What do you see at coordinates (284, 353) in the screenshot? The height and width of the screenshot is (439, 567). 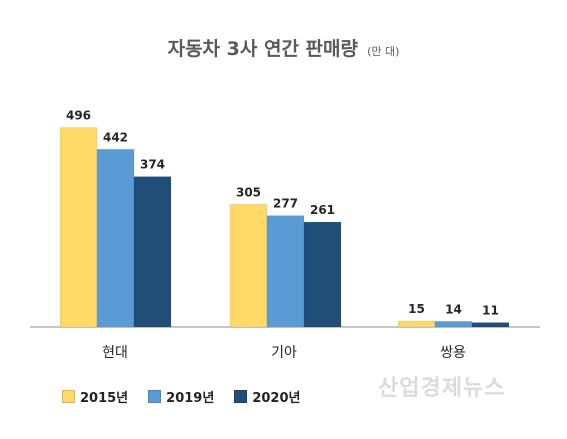 I see `x-tick-label-기아: 기아` at bounding box center [284, 353].